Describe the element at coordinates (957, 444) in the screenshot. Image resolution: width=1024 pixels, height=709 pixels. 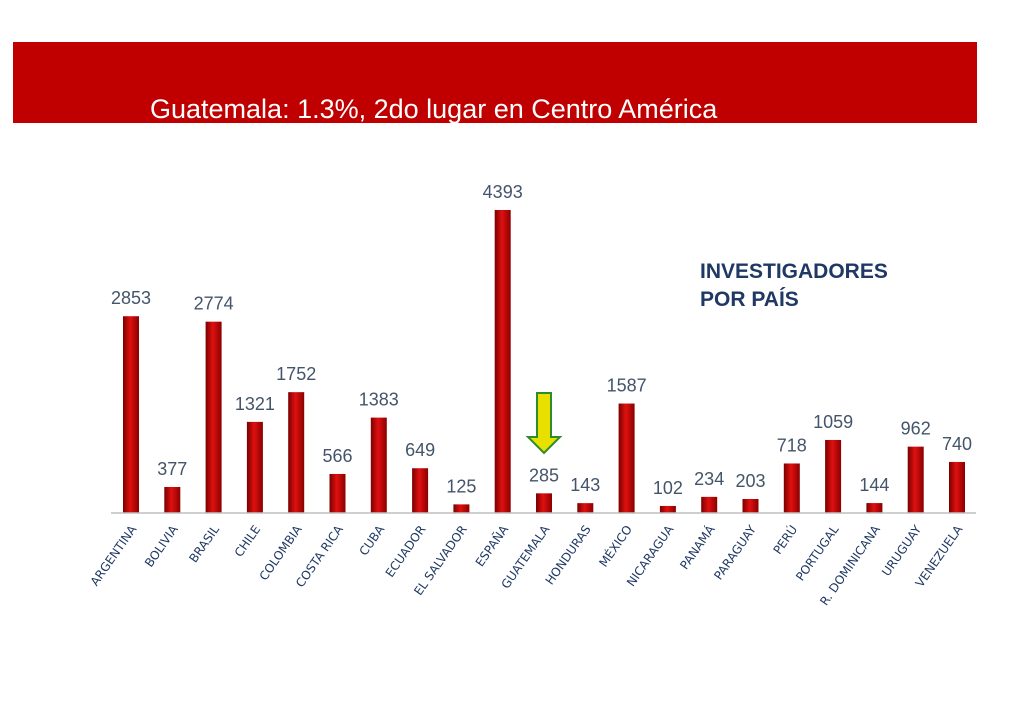
I see `value-label: 740` at that location.